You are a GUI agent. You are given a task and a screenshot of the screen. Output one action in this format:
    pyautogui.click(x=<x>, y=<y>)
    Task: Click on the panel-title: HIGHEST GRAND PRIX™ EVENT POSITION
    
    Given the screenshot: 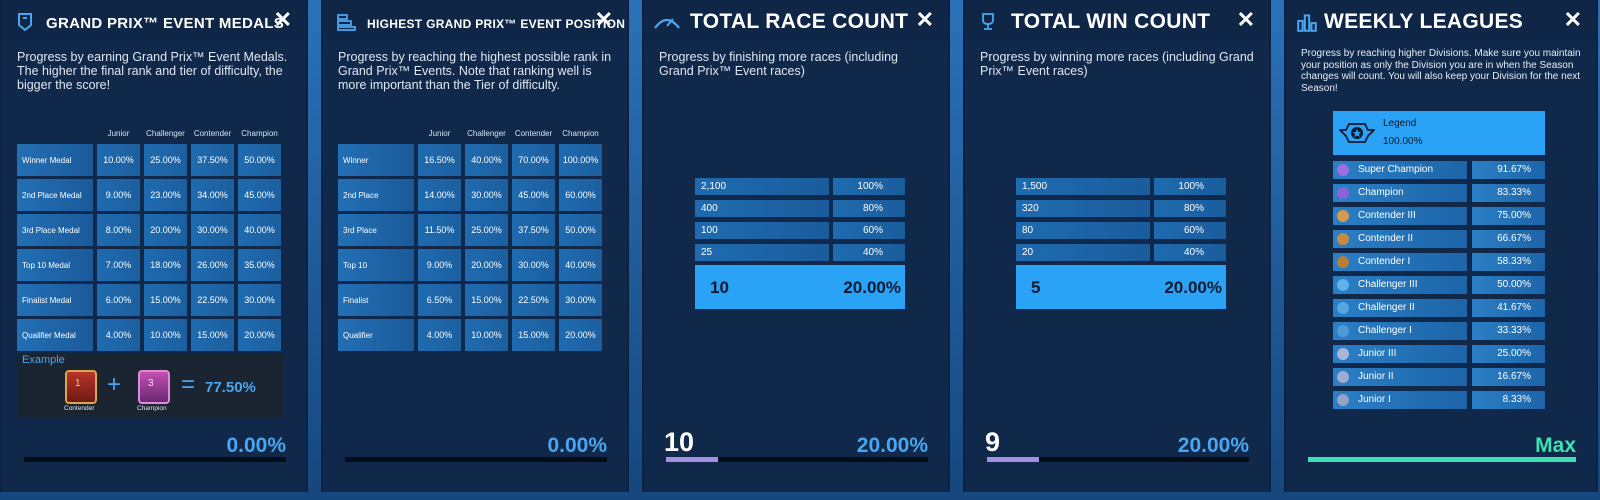 What is the action you would take?
    pyautogui.click(x=496, y=24)
    